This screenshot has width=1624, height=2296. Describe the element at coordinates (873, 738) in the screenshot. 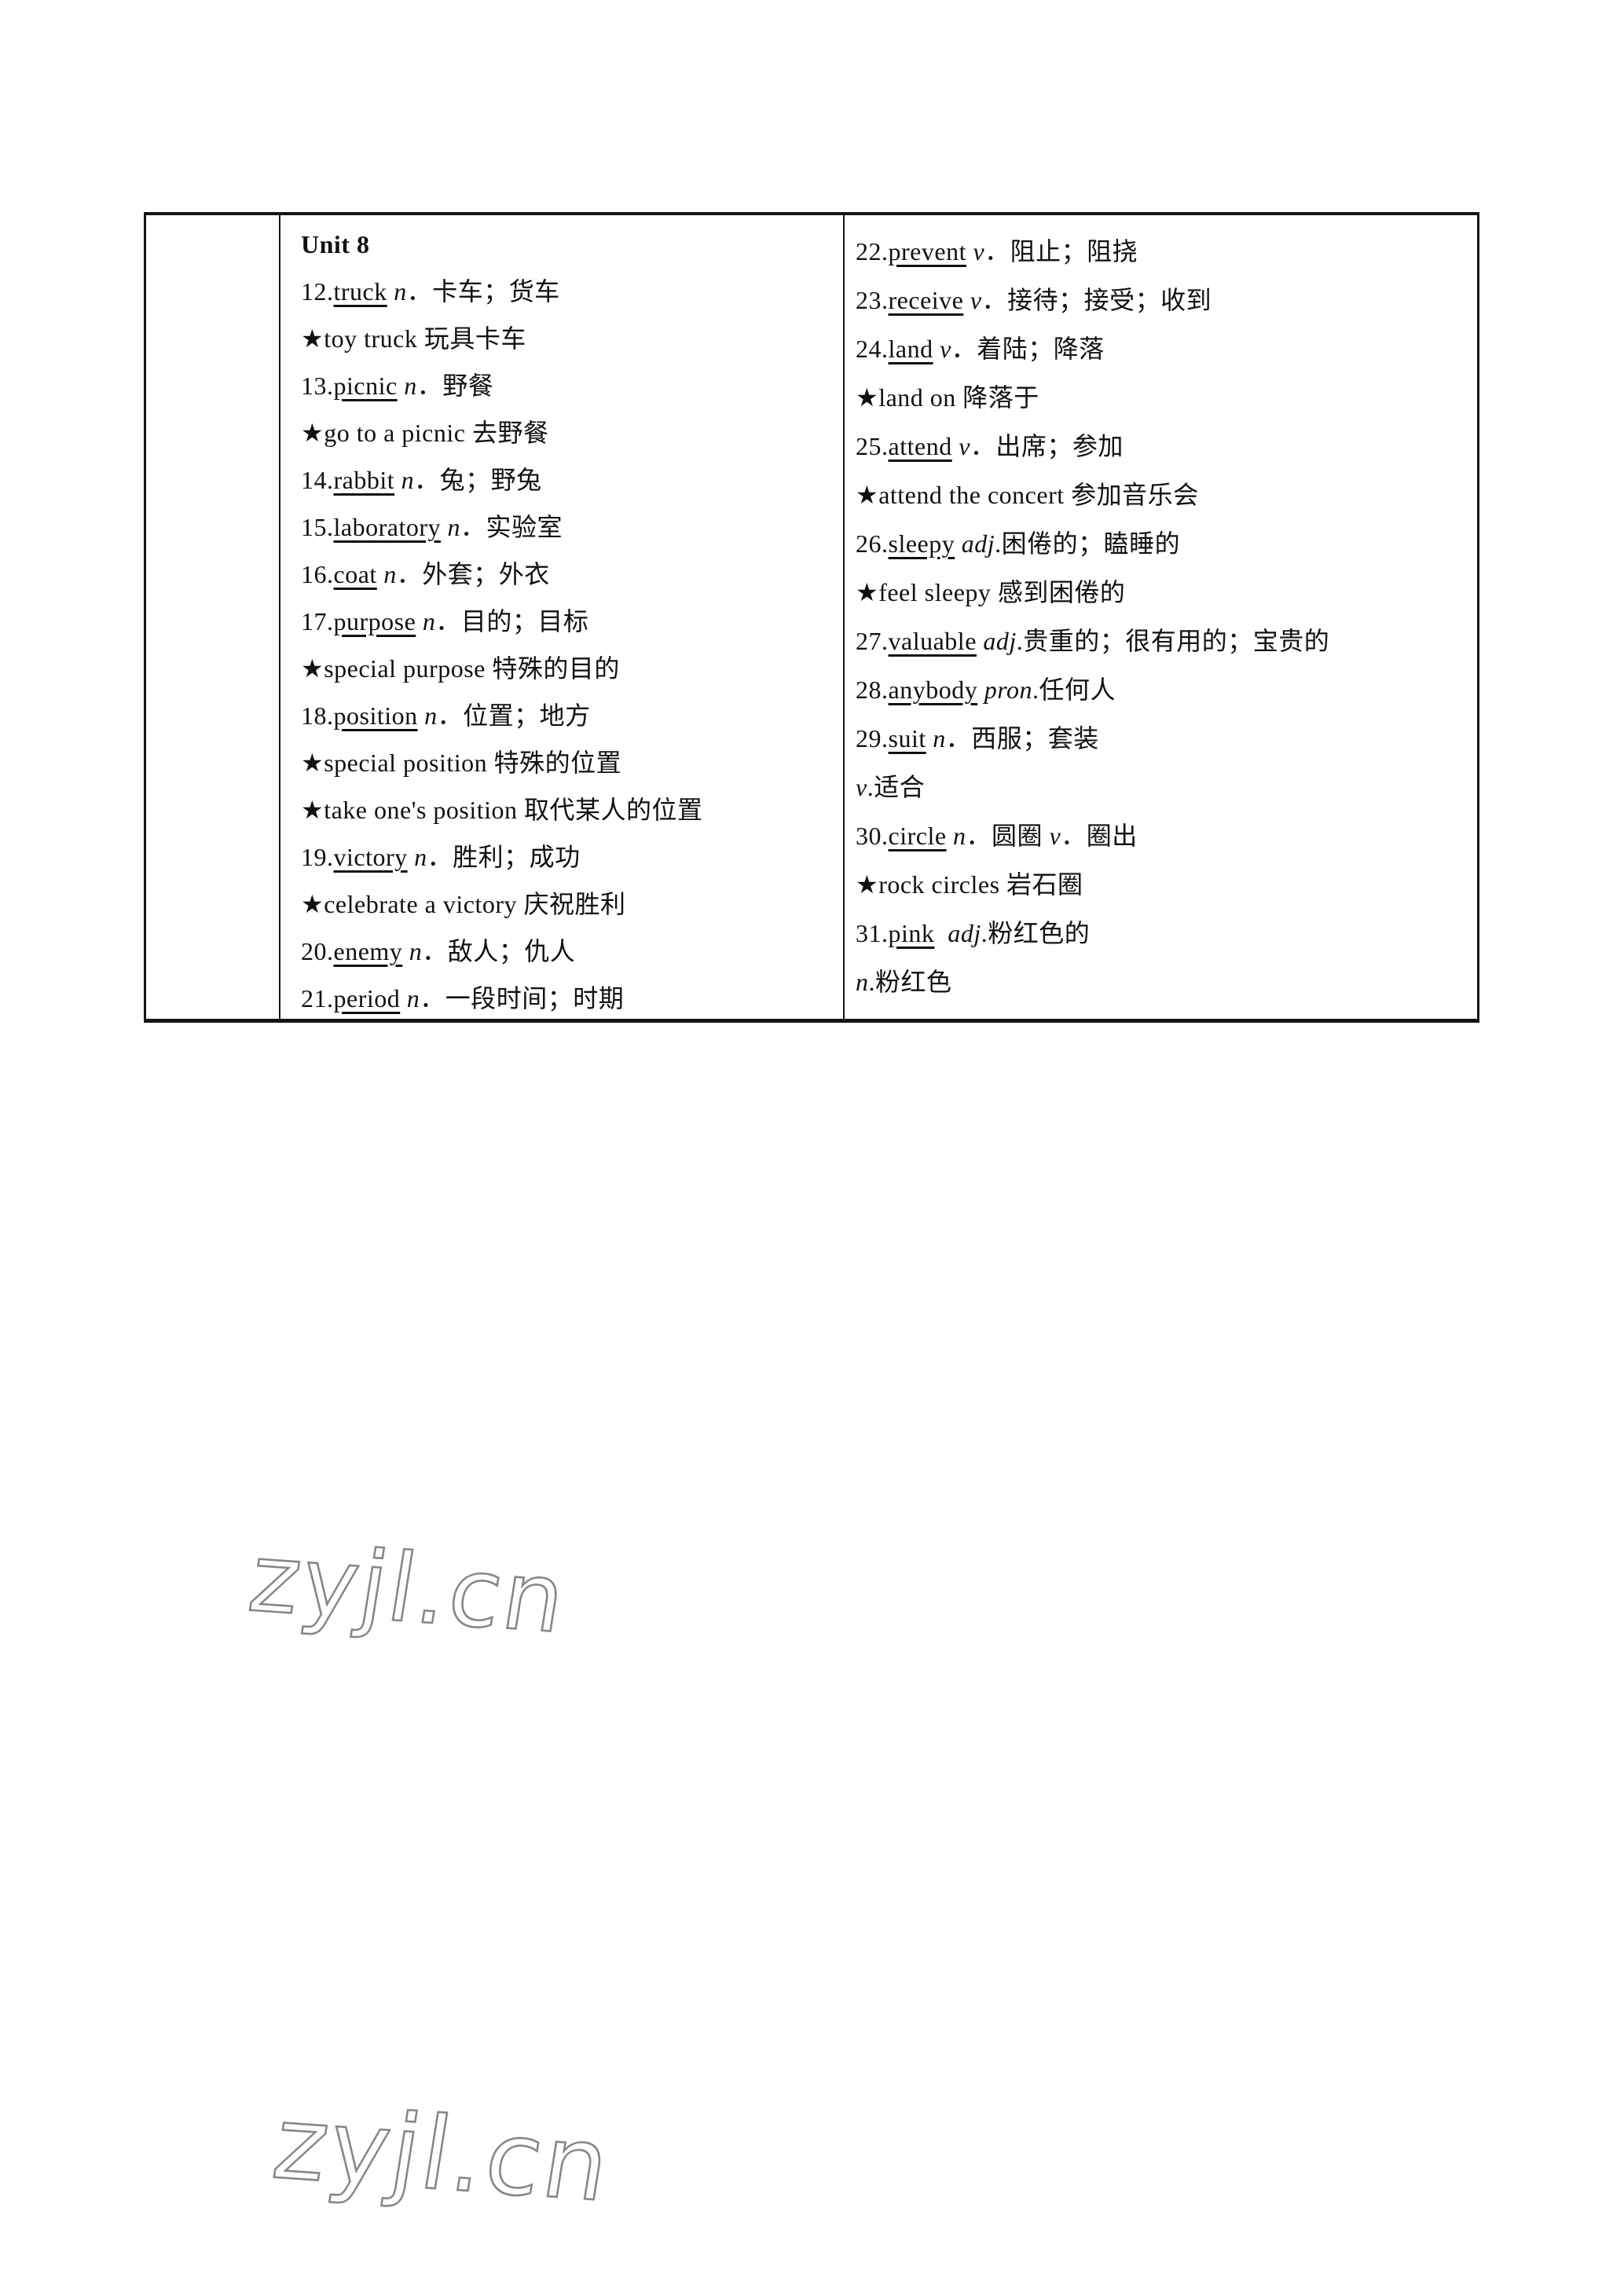

I see `text-segment: 29.` at that location.